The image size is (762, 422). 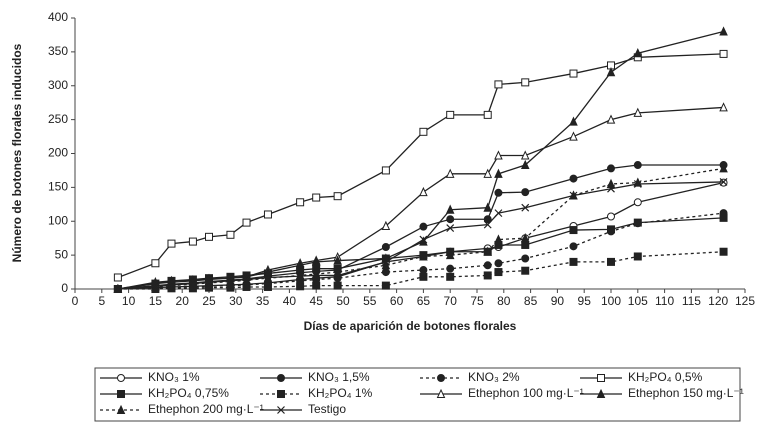 I want to click on x-tick-label: 15, so click(x=156, y=301).